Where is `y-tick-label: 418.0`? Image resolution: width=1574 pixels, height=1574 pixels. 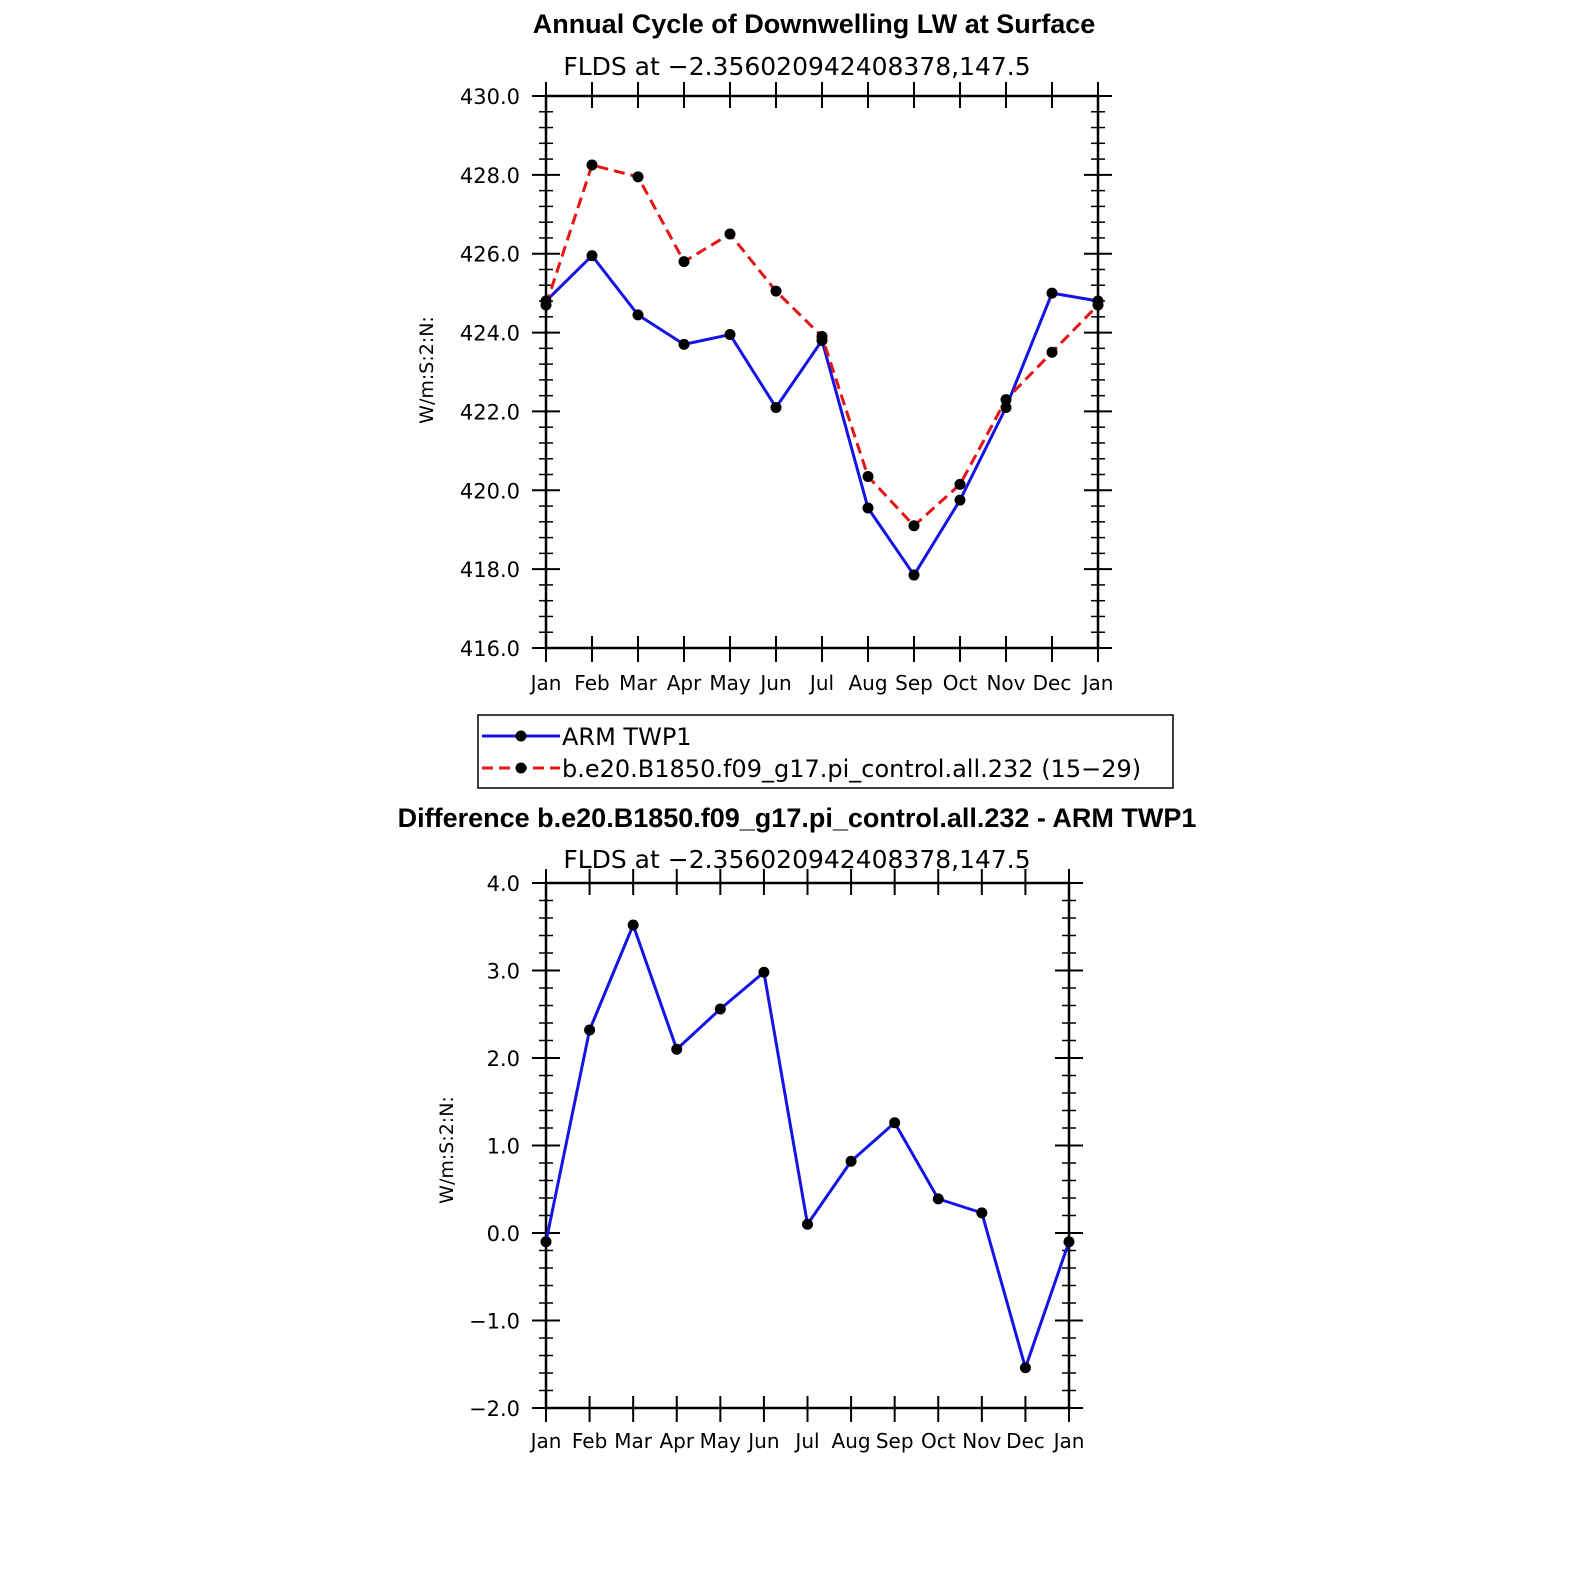
y-tick-label: 418.0 is located at coordinates (490, 570).